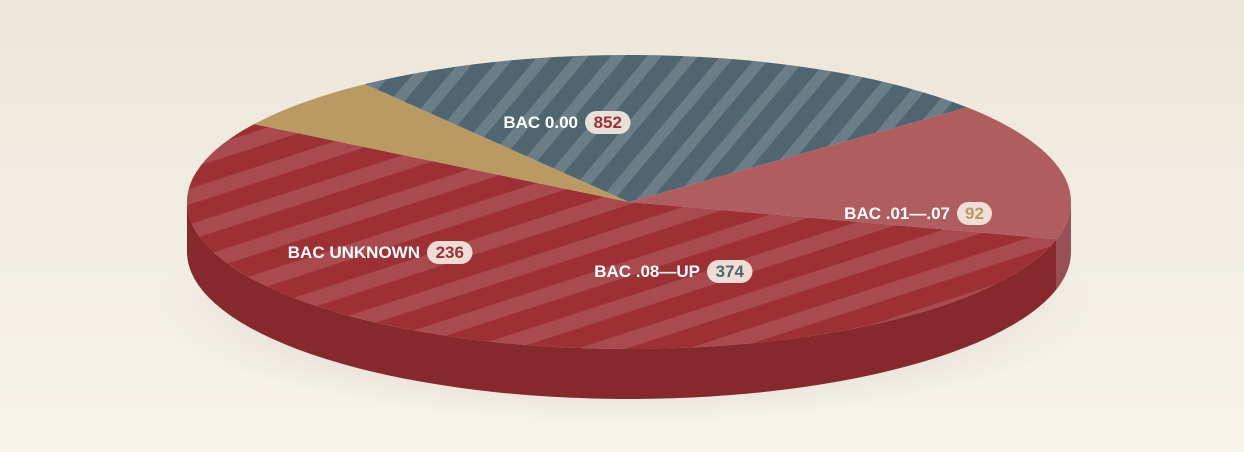 This screenshot has width=1244, height=452. I want to click on slice-value: 852, so click(608, 122).